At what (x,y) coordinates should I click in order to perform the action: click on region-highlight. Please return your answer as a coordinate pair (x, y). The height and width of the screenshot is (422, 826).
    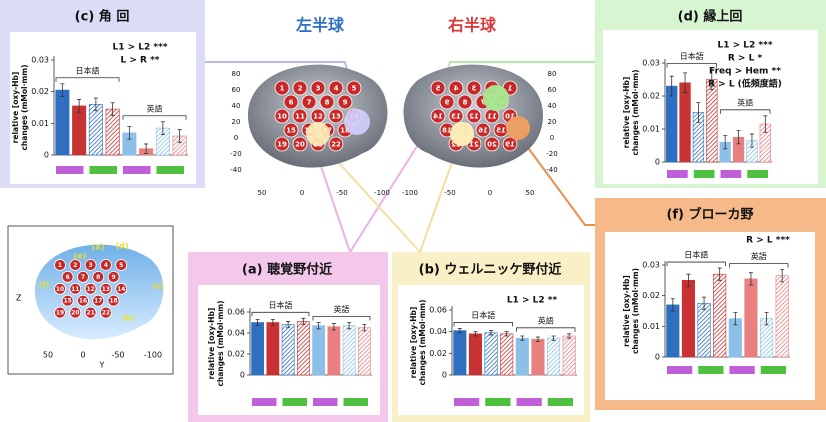
    Looking at the image, I should click on (462, 134).